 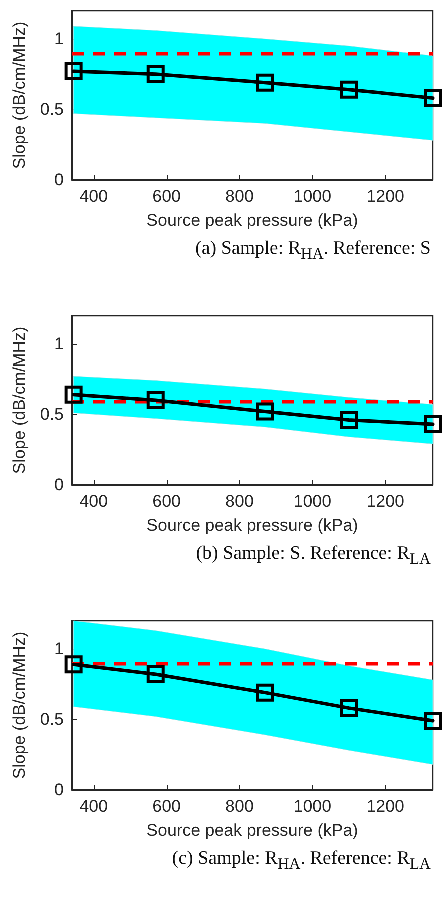 I want to click on text: (a) Sample: R$_{HA}$. Reference: S, so click(x=313, y=251).